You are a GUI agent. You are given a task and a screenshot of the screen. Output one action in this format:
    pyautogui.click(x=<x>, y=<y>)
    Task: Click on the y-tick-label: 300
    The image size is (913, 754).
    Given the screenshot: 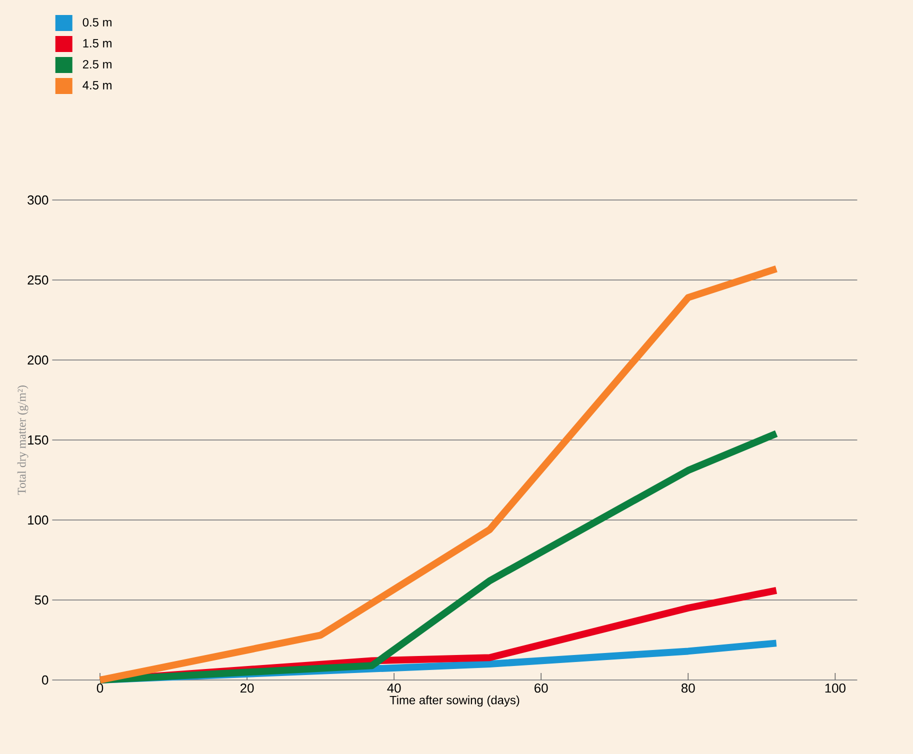 What is the action you would take?
    pyautogui.click(x=38, y=200)
    